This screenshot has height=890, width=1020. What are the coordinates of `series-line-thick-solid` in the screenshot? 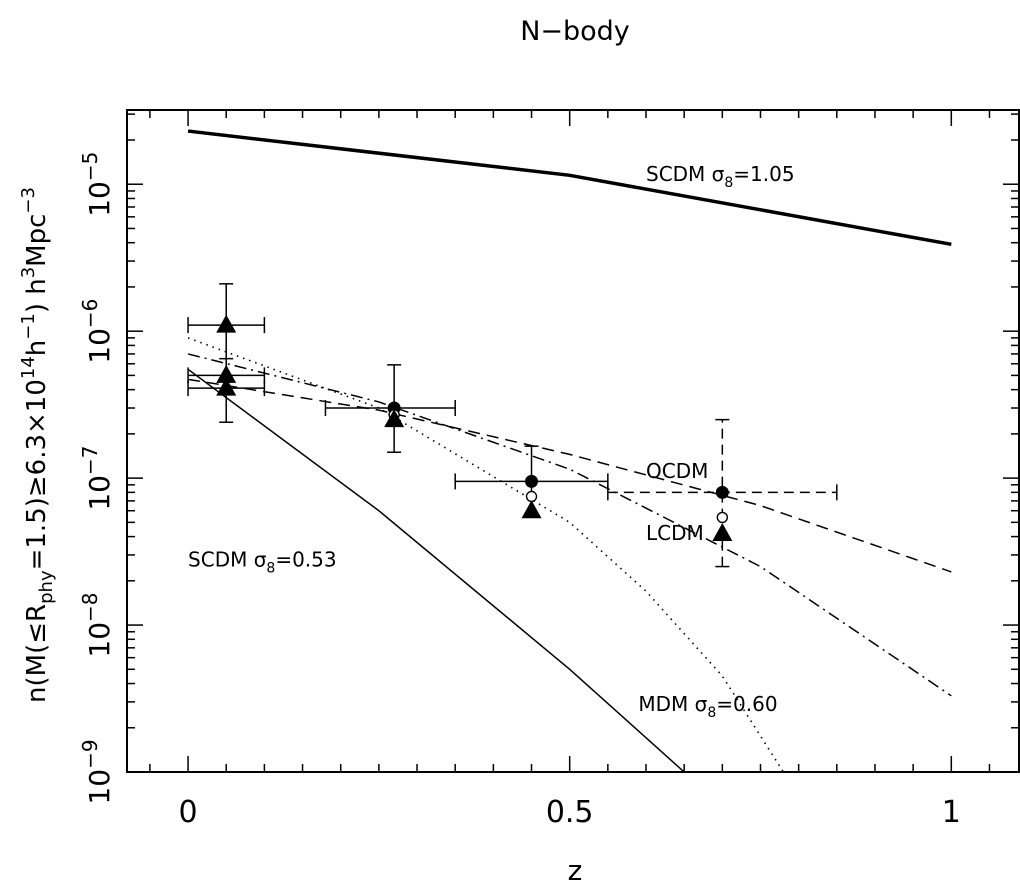 It's located at (569, 188).